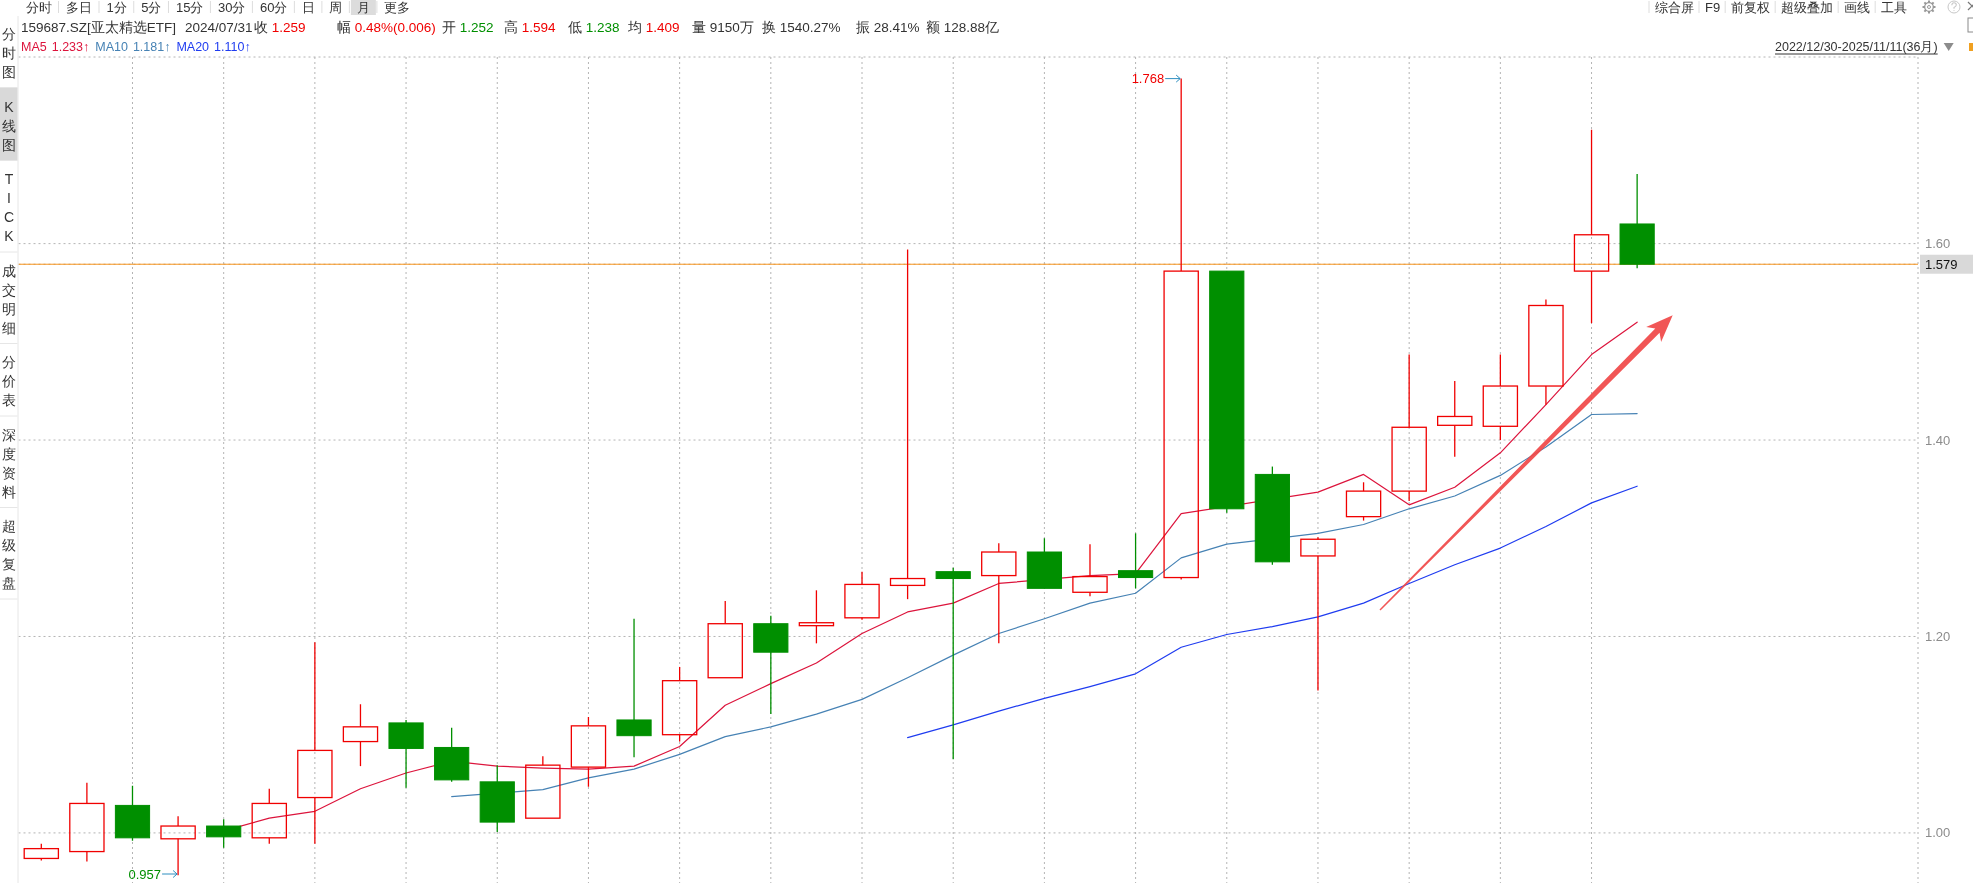  What do you see at coordinates (273, 7) in the screenshot?
I see `toolbar-label: 60分` at bounding box center [273, 7].